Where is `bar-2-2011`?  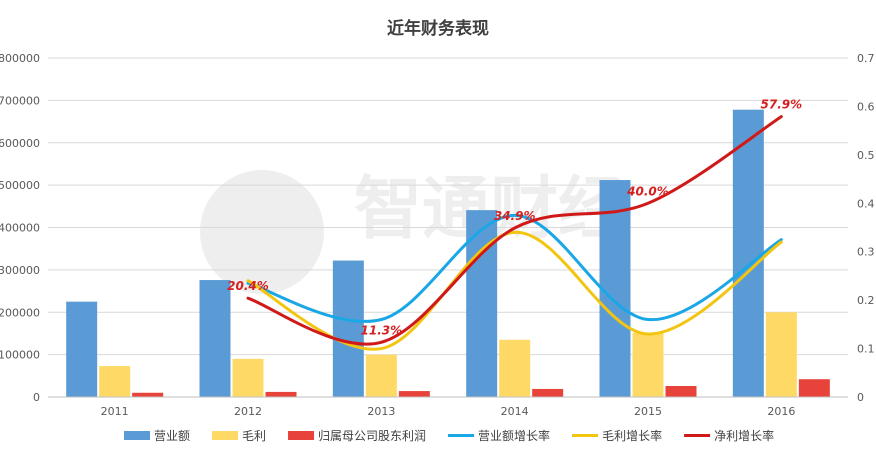 bar-2-2011 is located at coordinates (115, 381).